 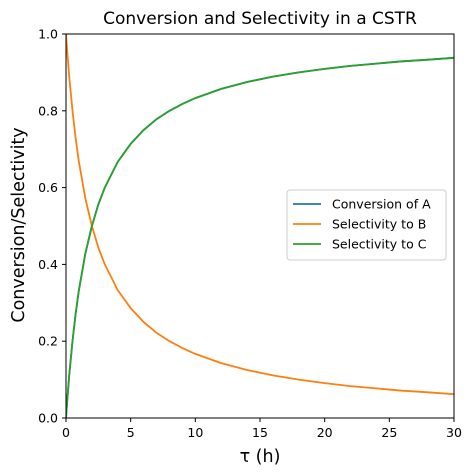 What do you see at coordinates (131, 432) in the screenshot?
I see `x-tick-label: 5` at bounding box center [131, 432].